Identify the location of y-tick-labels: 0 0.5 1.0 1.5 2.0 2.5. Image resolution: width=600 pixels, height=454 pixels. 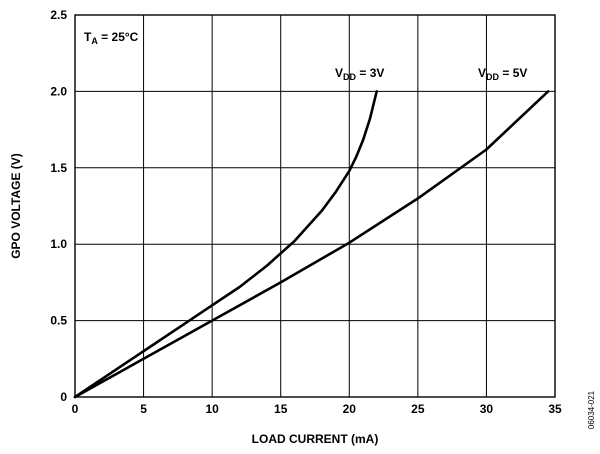
(58, 206).